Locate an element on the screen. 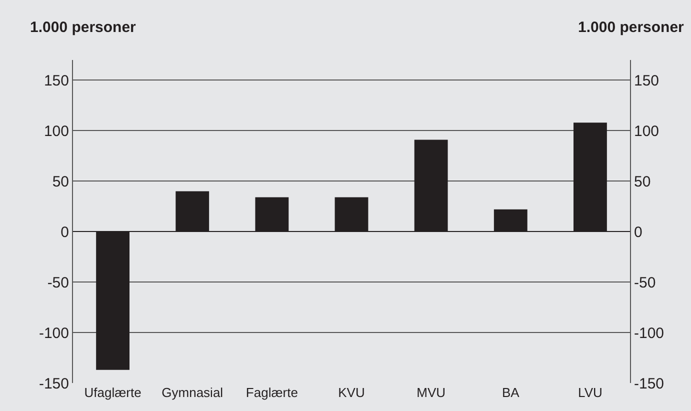 The image size is (691, 411). x-tick-label: Faglærte is located at coordinates (272, 392).